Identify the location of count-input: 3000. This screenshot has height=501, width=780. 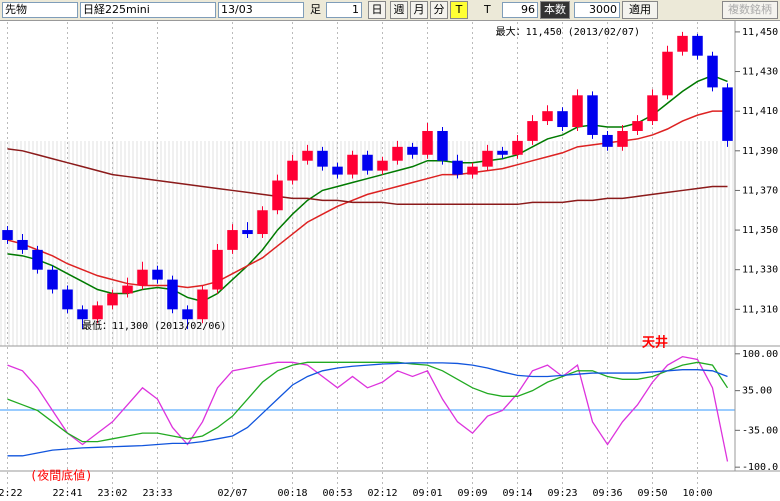
(597, 10).